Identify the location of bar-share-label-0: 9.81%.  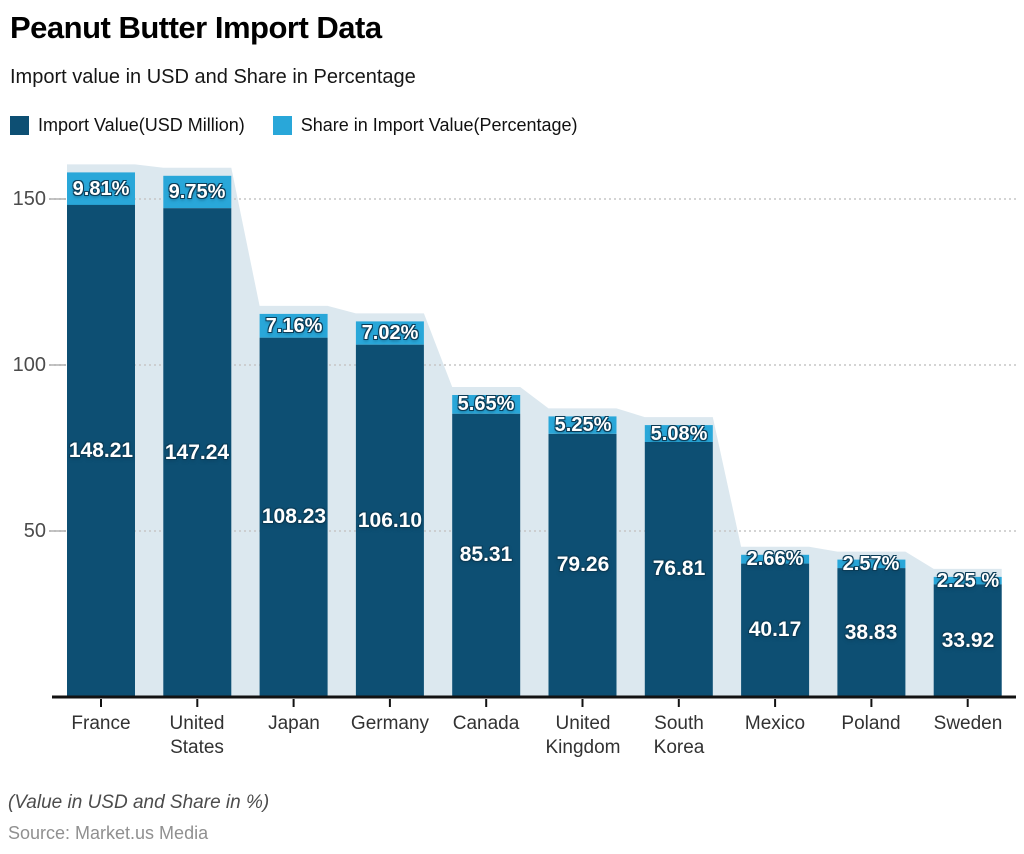
(101, 189).